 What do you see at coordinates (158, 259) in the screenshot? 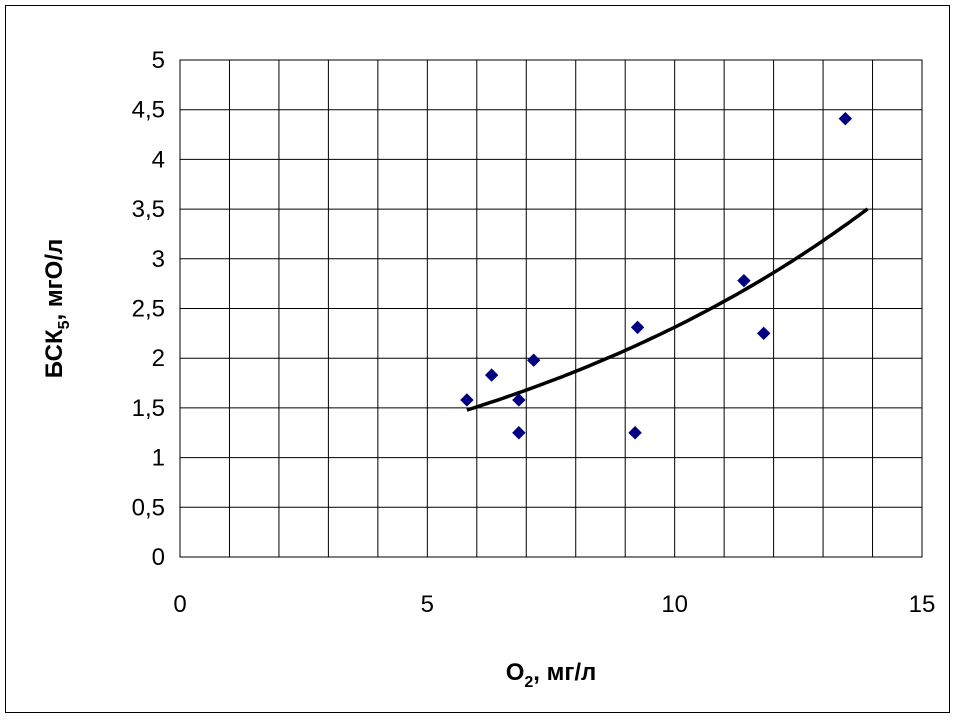
I see `y-tick-label: 3` at bounding box center [158, 259].